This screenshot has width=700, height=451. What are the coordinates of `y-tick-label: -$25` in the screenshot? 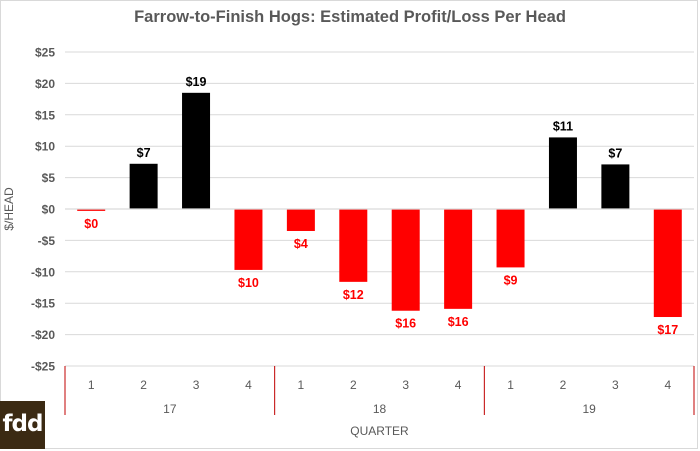 It's located at (43, 367).